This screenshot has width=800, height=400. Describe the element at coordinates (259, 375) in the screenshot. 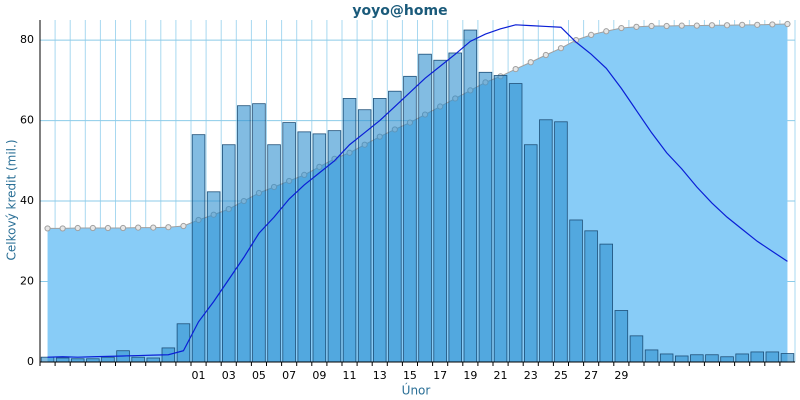

I see `x-tick-label: 05` at that location.